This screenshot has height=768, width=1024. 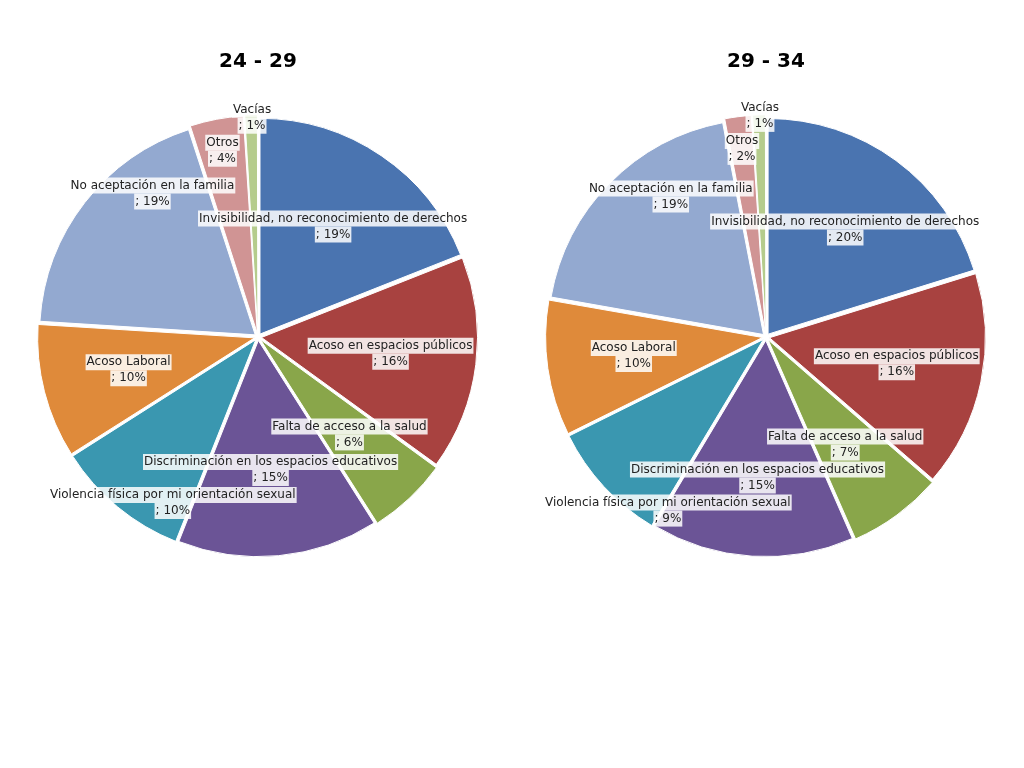 What do you see at coordinates (349, 441) in the screenshot?
I see `data-label: ; 6%` at bounding box center [349, 441].